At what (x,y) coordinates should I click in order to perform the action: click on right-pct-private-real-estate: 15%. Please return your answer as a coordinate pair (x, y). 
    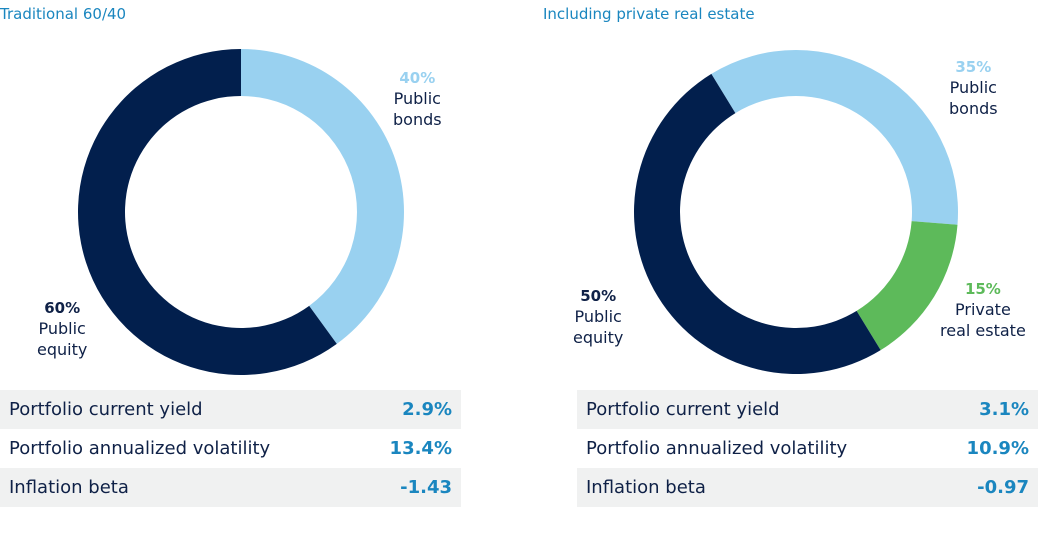
    Looking at the image, I should click on (982, 289).